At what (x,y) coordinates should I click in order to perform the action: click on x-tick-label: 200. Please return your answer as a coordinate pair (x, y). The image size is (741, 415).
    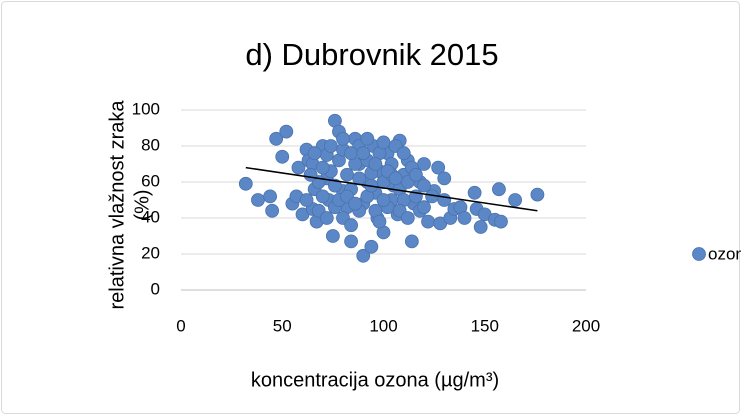
    Looking at the image, I should click on (586, 325).